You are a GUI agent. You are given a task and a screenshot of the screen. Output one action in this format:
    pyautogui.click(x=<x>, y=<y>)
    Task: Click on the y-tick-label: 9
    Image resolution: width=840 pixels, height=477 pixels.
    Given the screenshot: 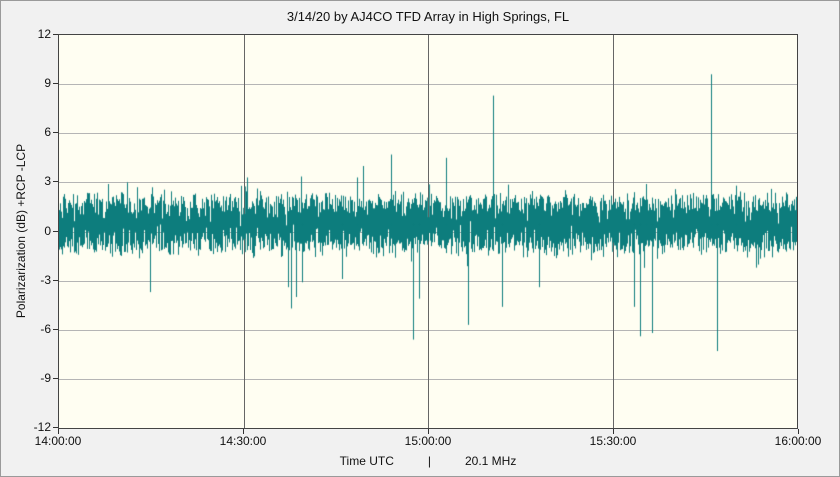 What is the action you would take?
    pyautogui.click(x=47, y=83)
    